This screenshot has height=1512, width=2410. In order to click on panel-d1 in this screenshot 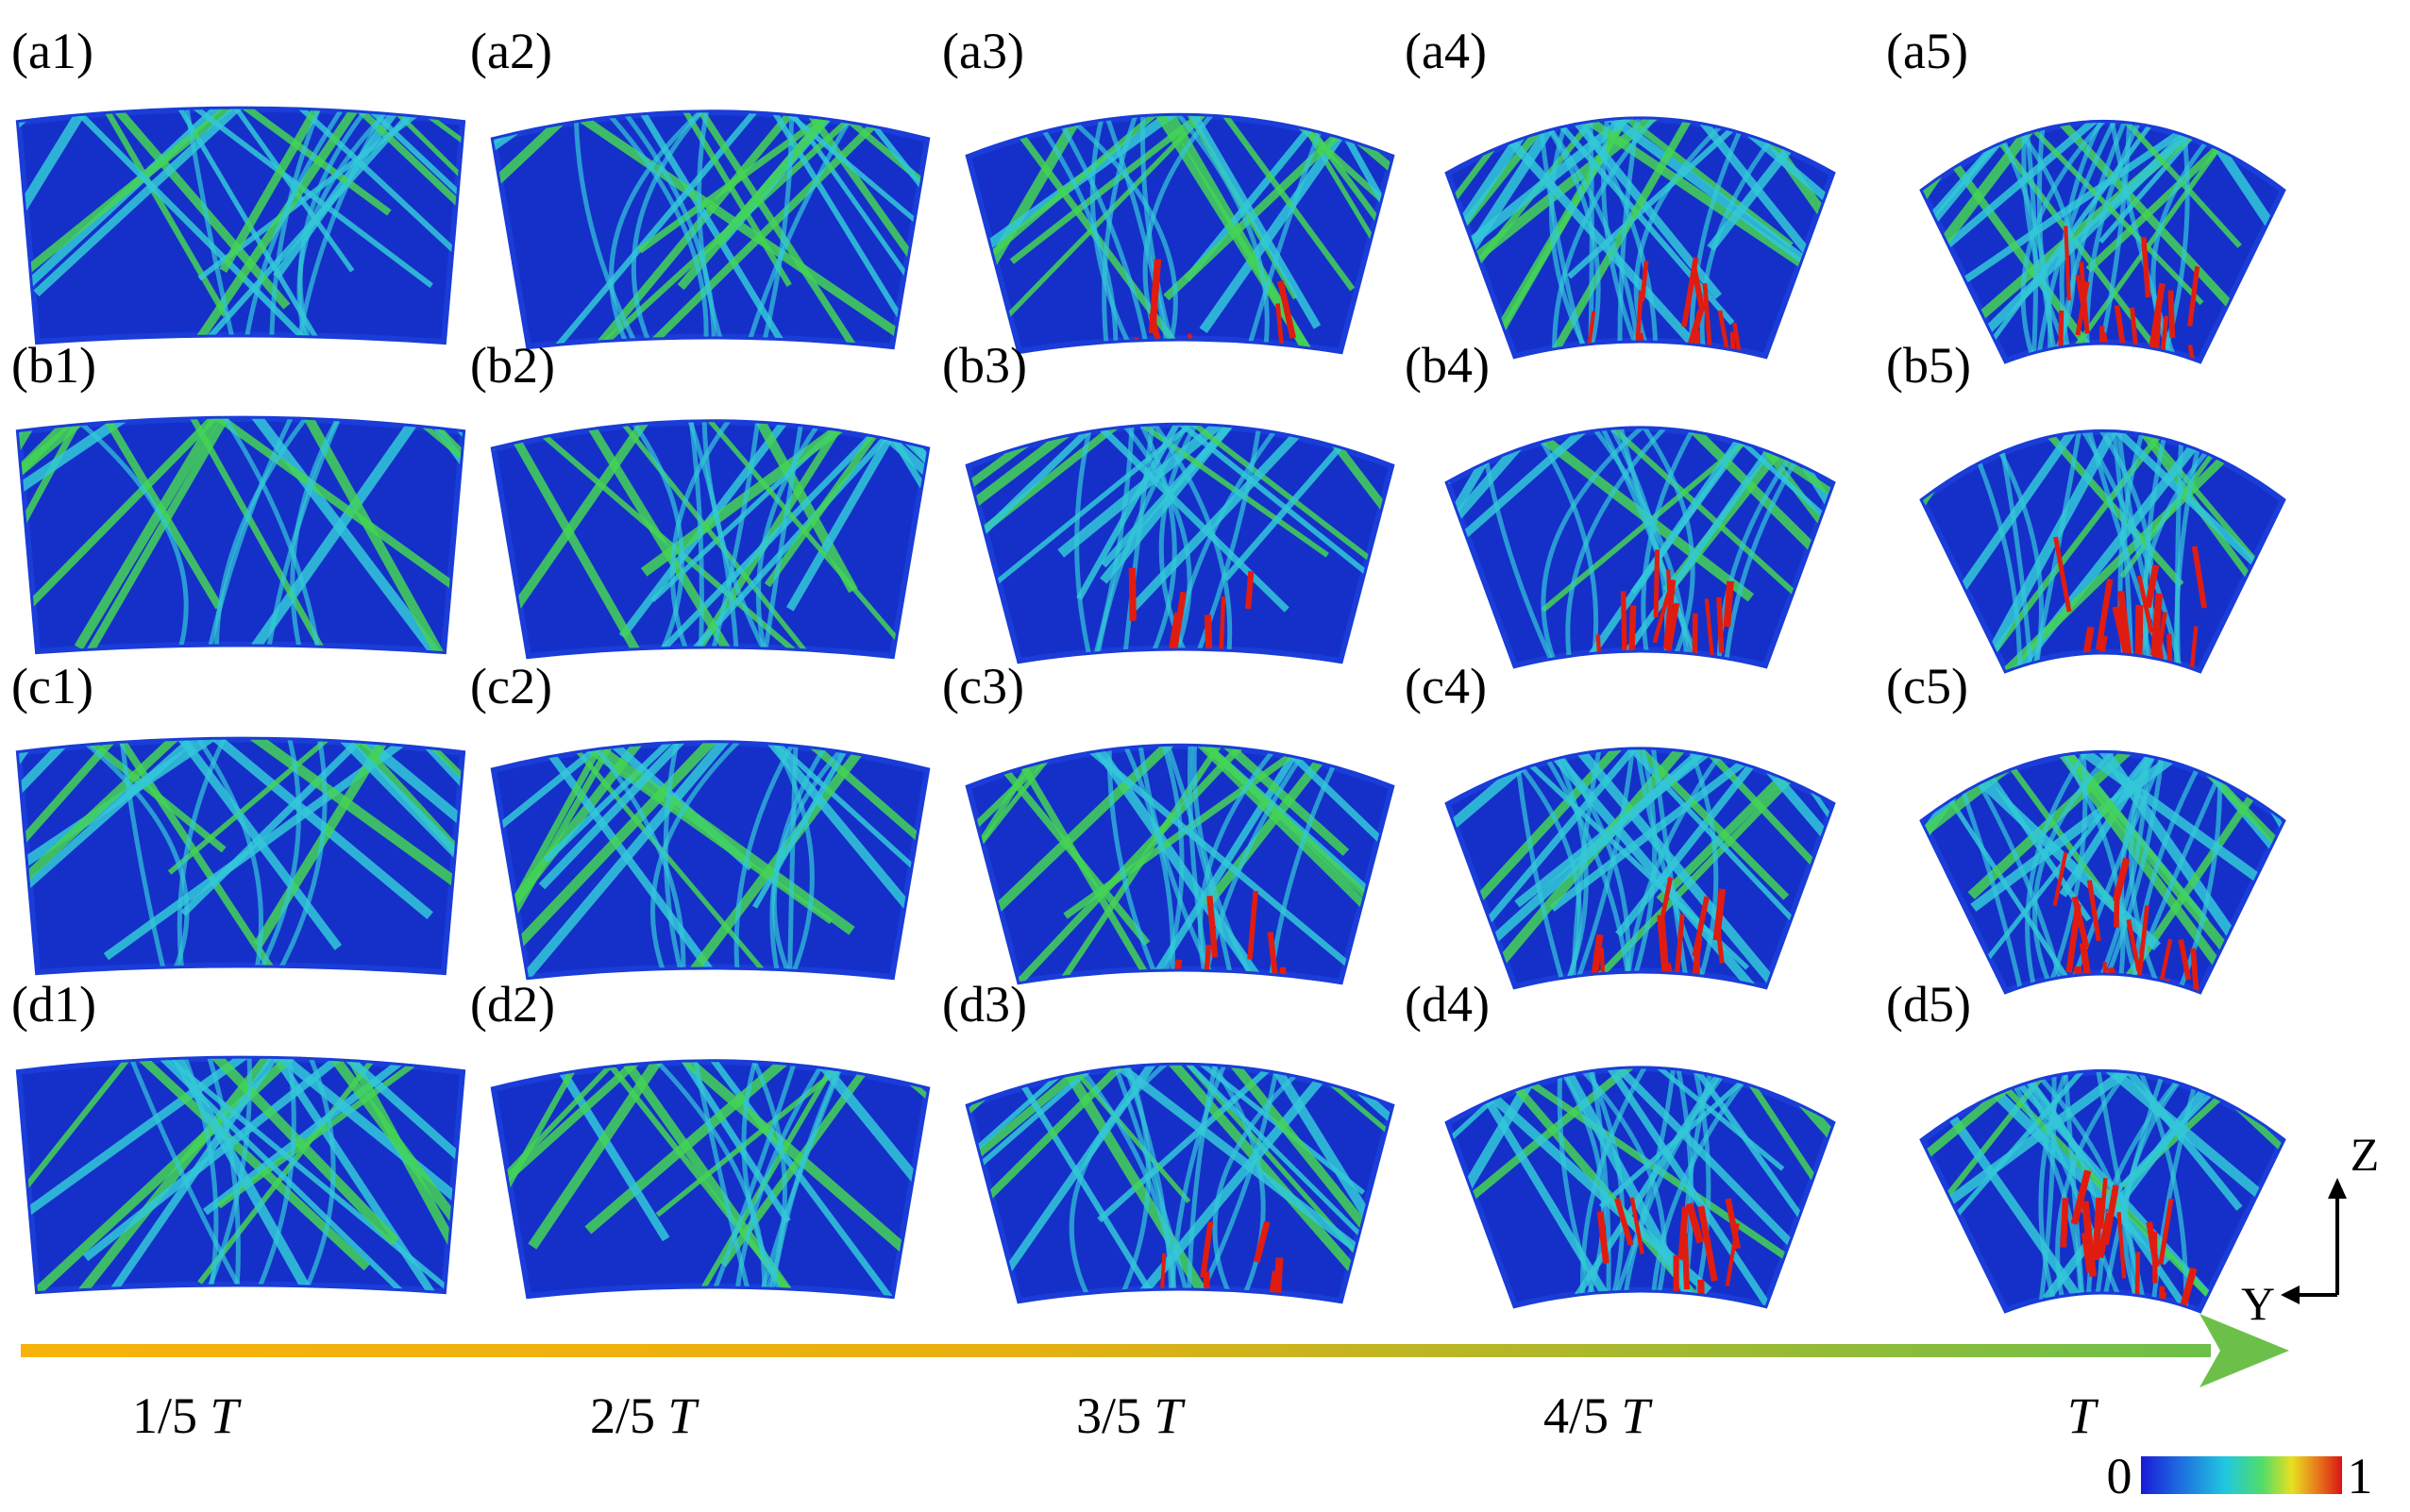, I will do `click(240, 1175)`.